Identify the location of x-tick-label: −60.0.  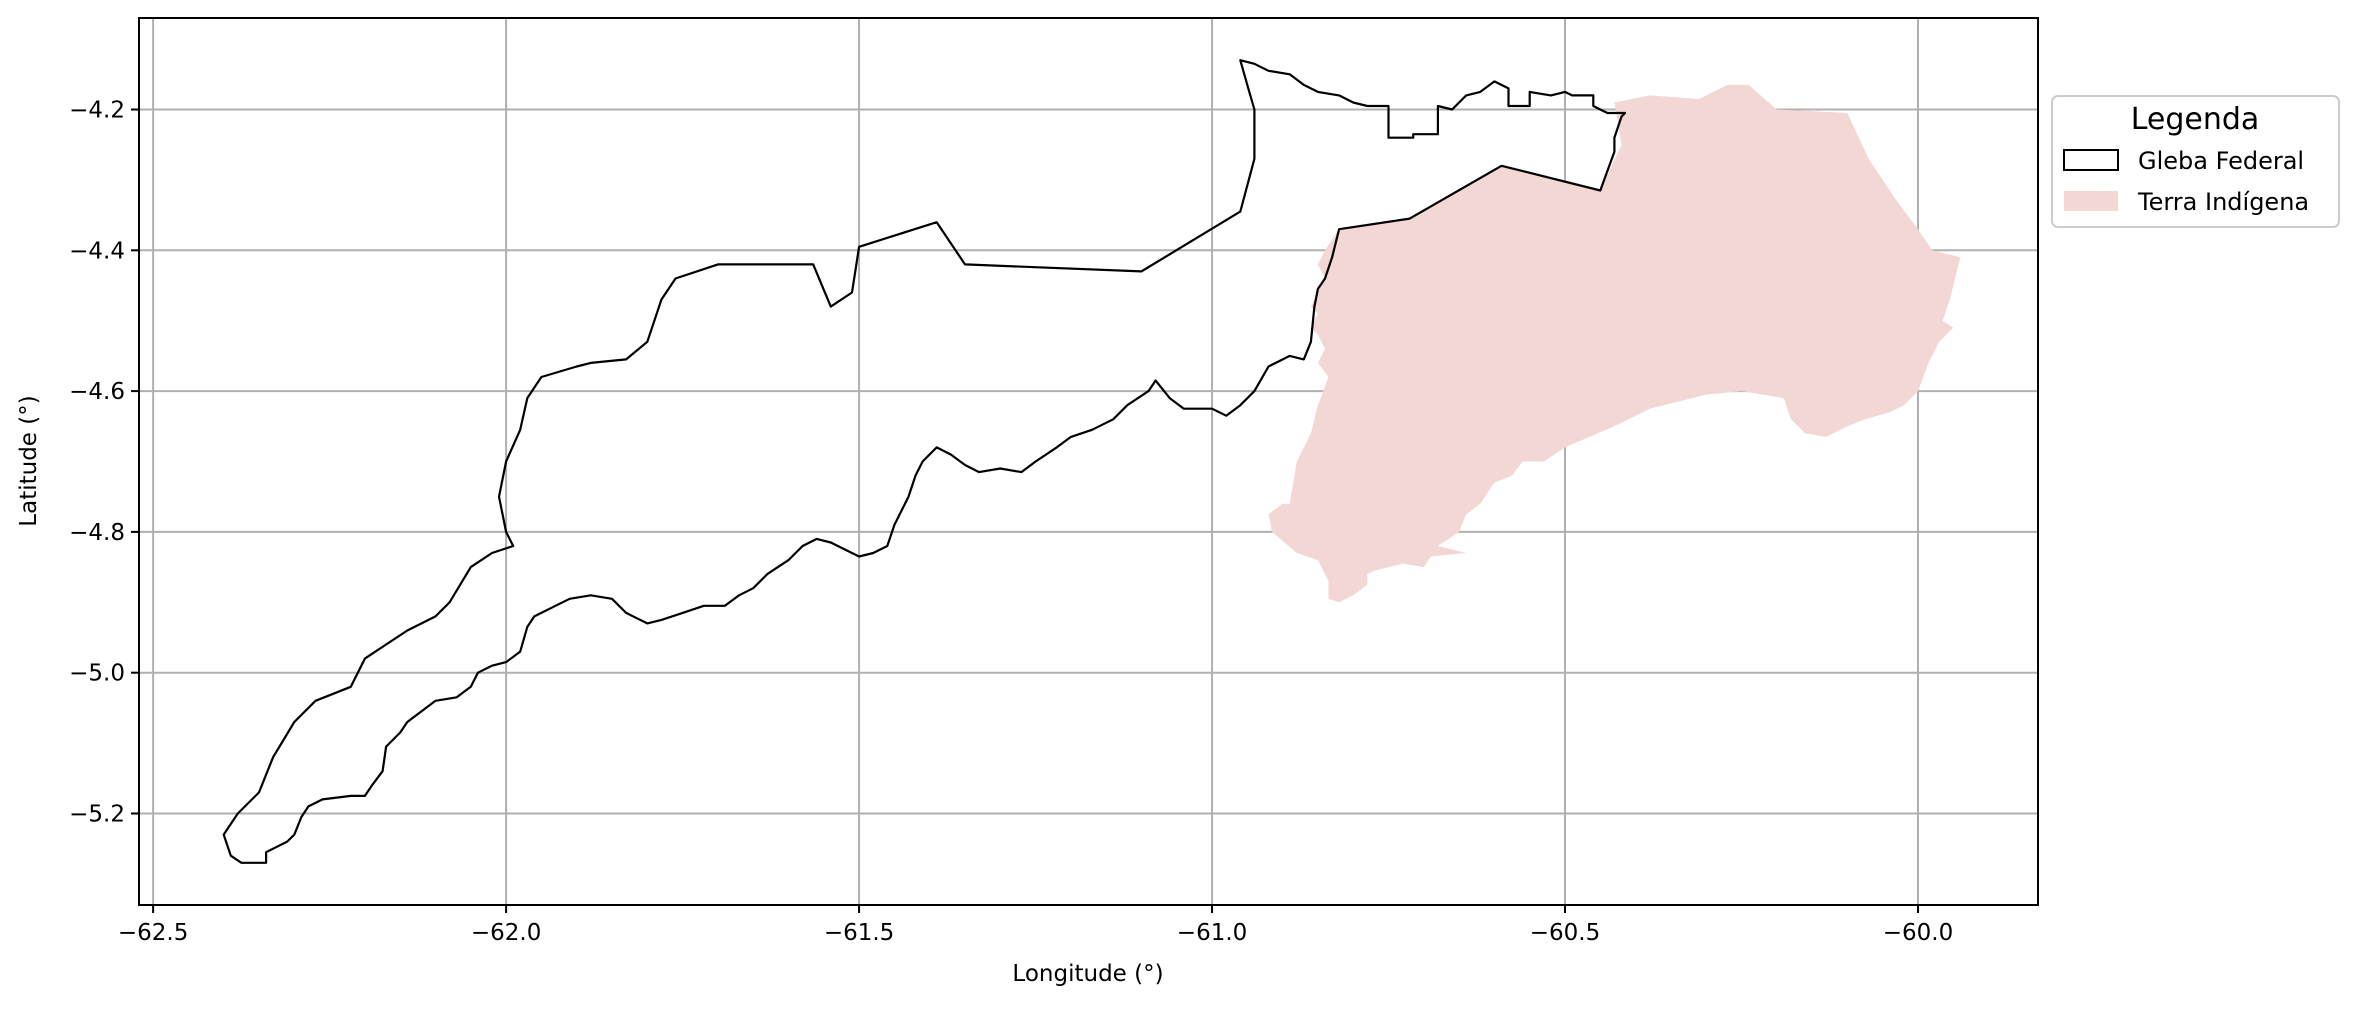
(1918, 933).